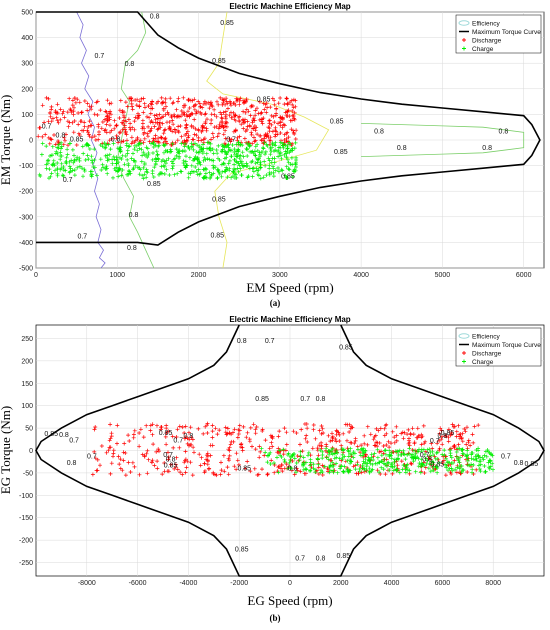 The height and width of the screenshot is (630, 550). I want to click on legend-entry-label: Maximum Torque Curve, so click(506, 32).